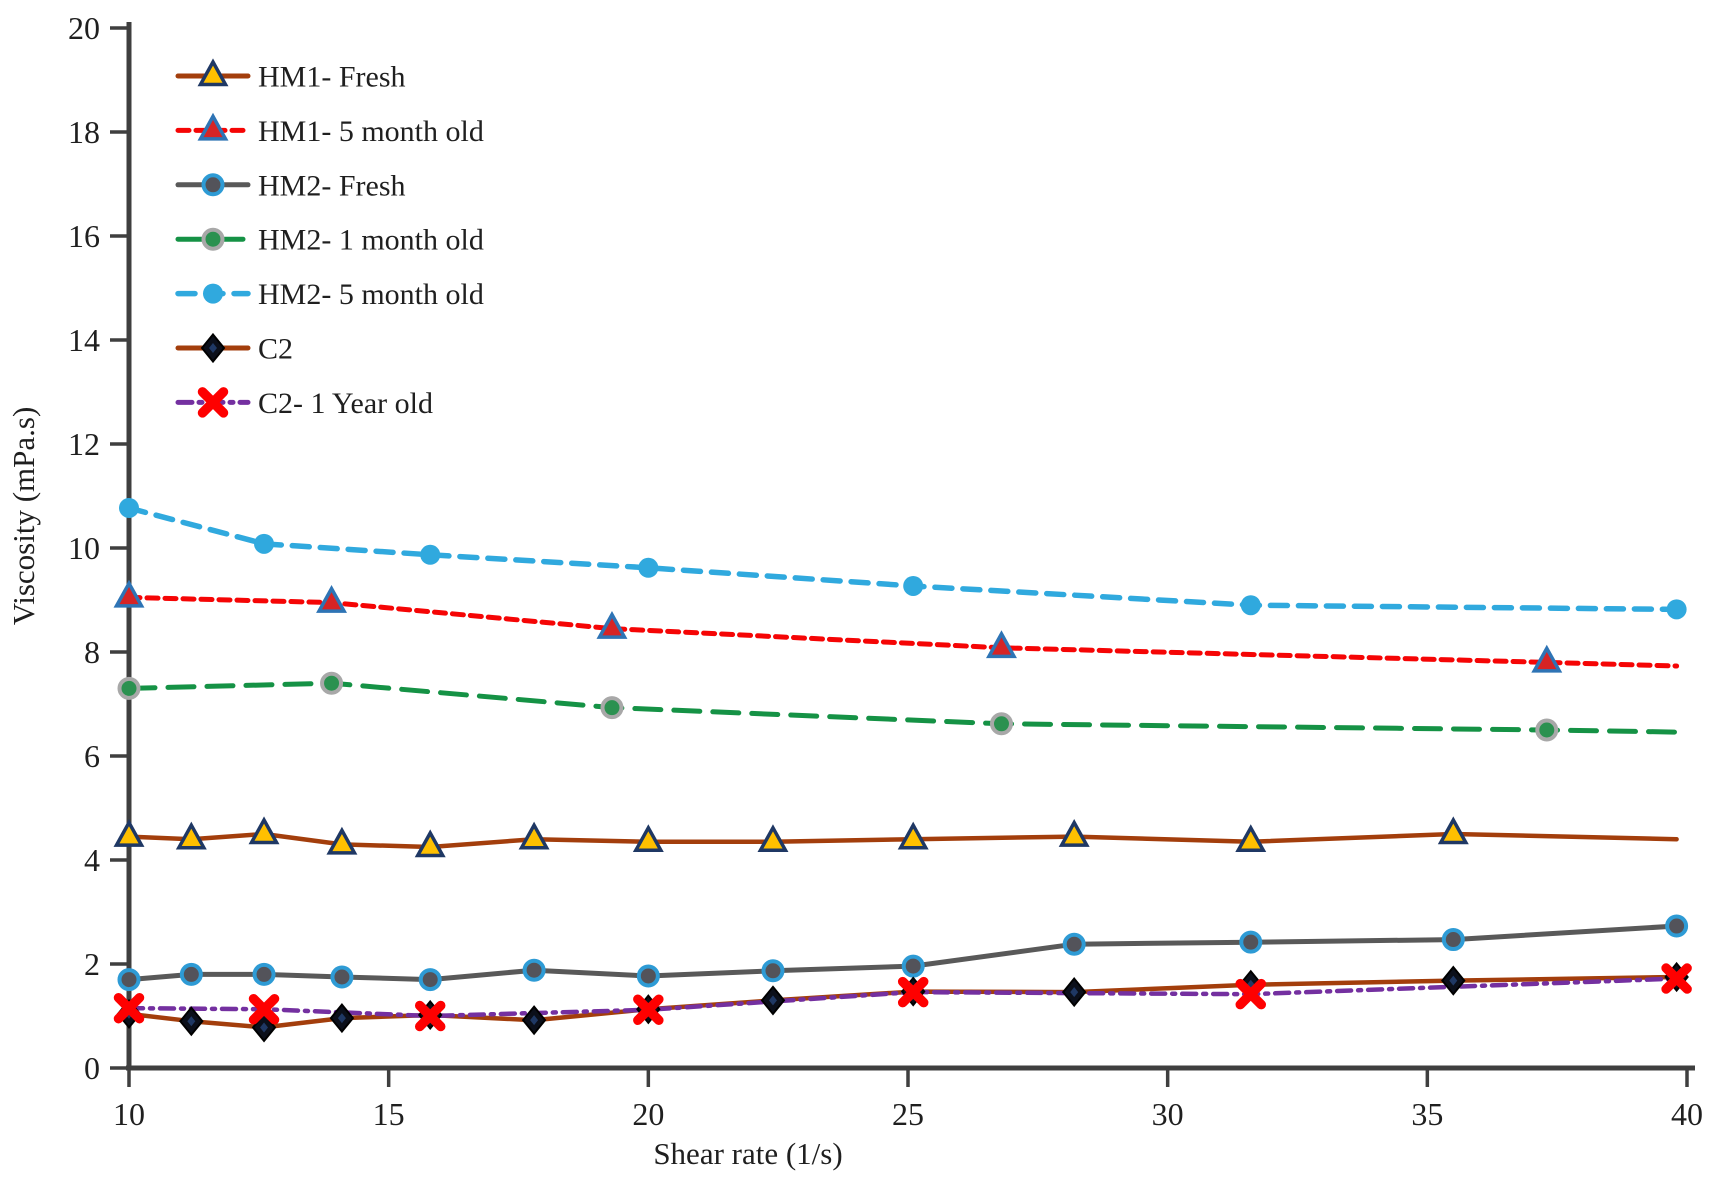  Describe the element at coordinates (345, 403) in the screenshot. I see `legend-label: C2- 1 Year old` at that location.